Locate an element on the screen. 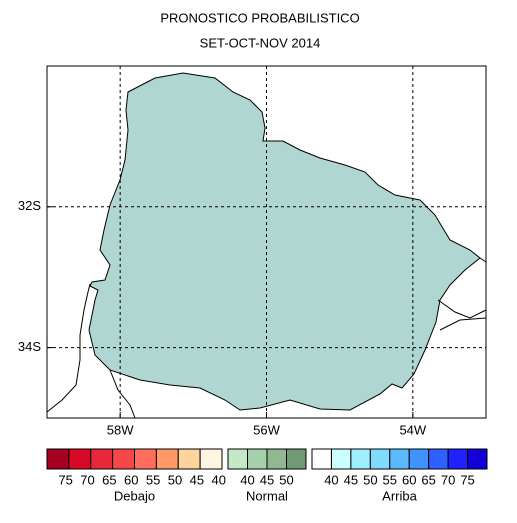 The width and height of the screenshot is (517, 523). title-line: SET-OCT-NOV 2014 is located at coordinates (260, 42).